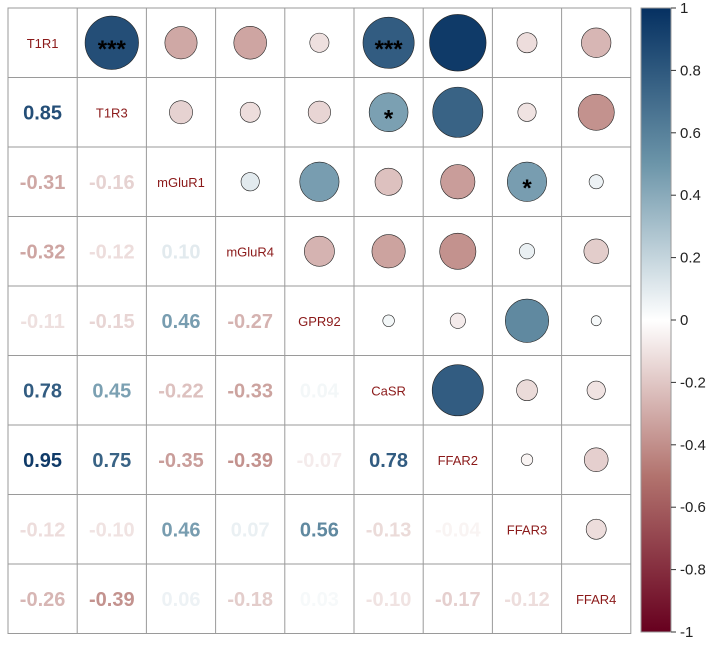 The height and width of the screenshot is (648, 713). What do you see at coordinates (690, 258) in the screenshot?
I see `legend-tick-label: 0.2` at bounding box center [690, 258].